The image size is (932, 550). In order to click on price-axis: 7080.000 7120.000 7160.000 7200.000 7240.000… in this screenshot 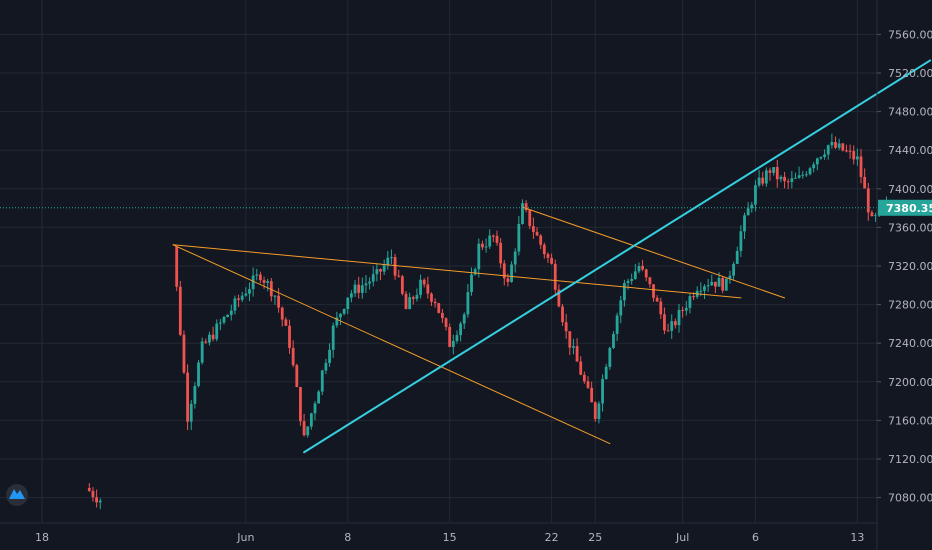, I will do `click(904, 275)`.